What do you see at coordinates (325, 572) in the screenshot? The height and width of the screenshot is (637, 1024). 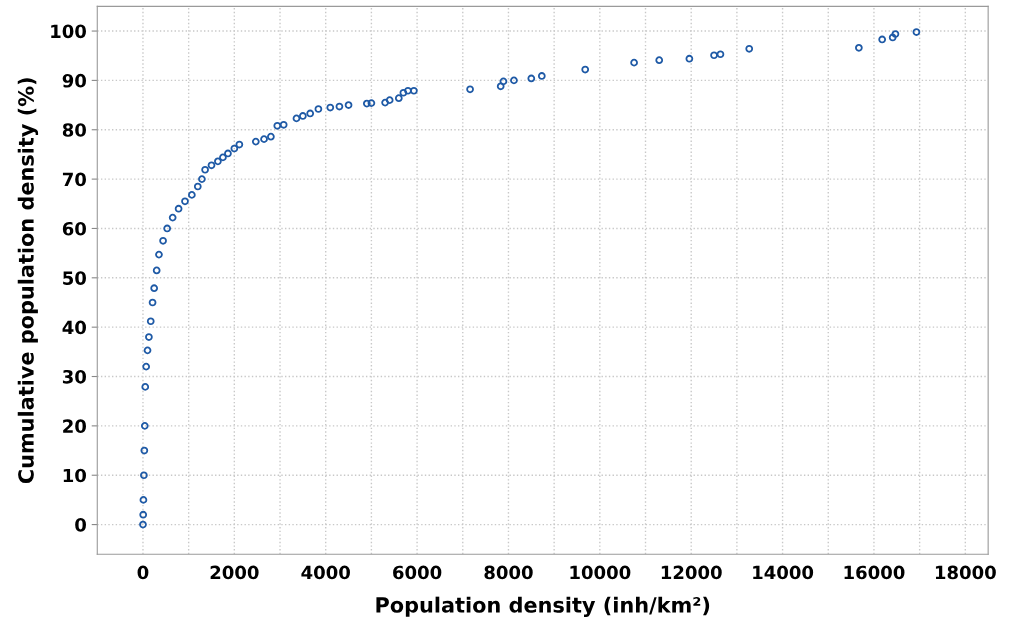 I see `x-tick-label: 4000` at bounding box center [325, 572].